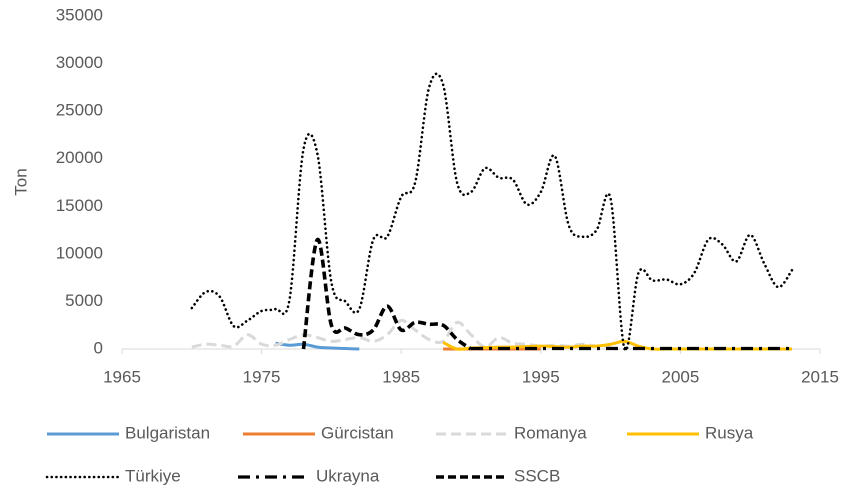  Describe the element at coordinates (20, 181) in the screenshot. I see `y-axis-title: Ton` at that location.